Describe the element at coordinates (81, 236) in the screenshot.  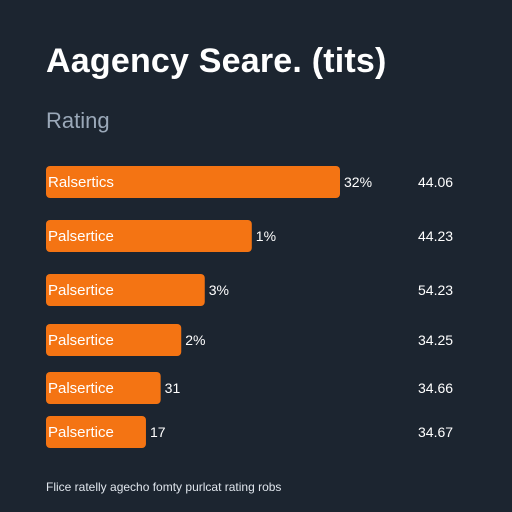
I see `category-label-1: Palsertice` at that location.